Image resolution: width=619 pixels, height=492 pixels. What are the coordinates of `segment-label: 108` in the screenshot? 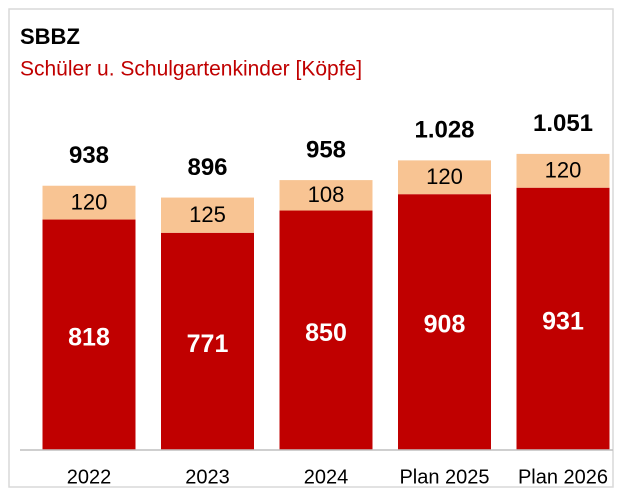 It's located at (326, 194).